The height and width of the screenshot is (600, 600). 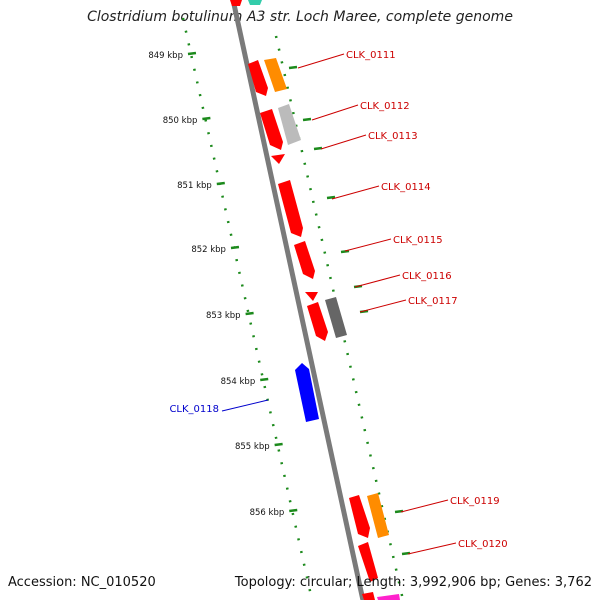 I want to click on gene-label: CLK_0114, so click(x=406, y=187).